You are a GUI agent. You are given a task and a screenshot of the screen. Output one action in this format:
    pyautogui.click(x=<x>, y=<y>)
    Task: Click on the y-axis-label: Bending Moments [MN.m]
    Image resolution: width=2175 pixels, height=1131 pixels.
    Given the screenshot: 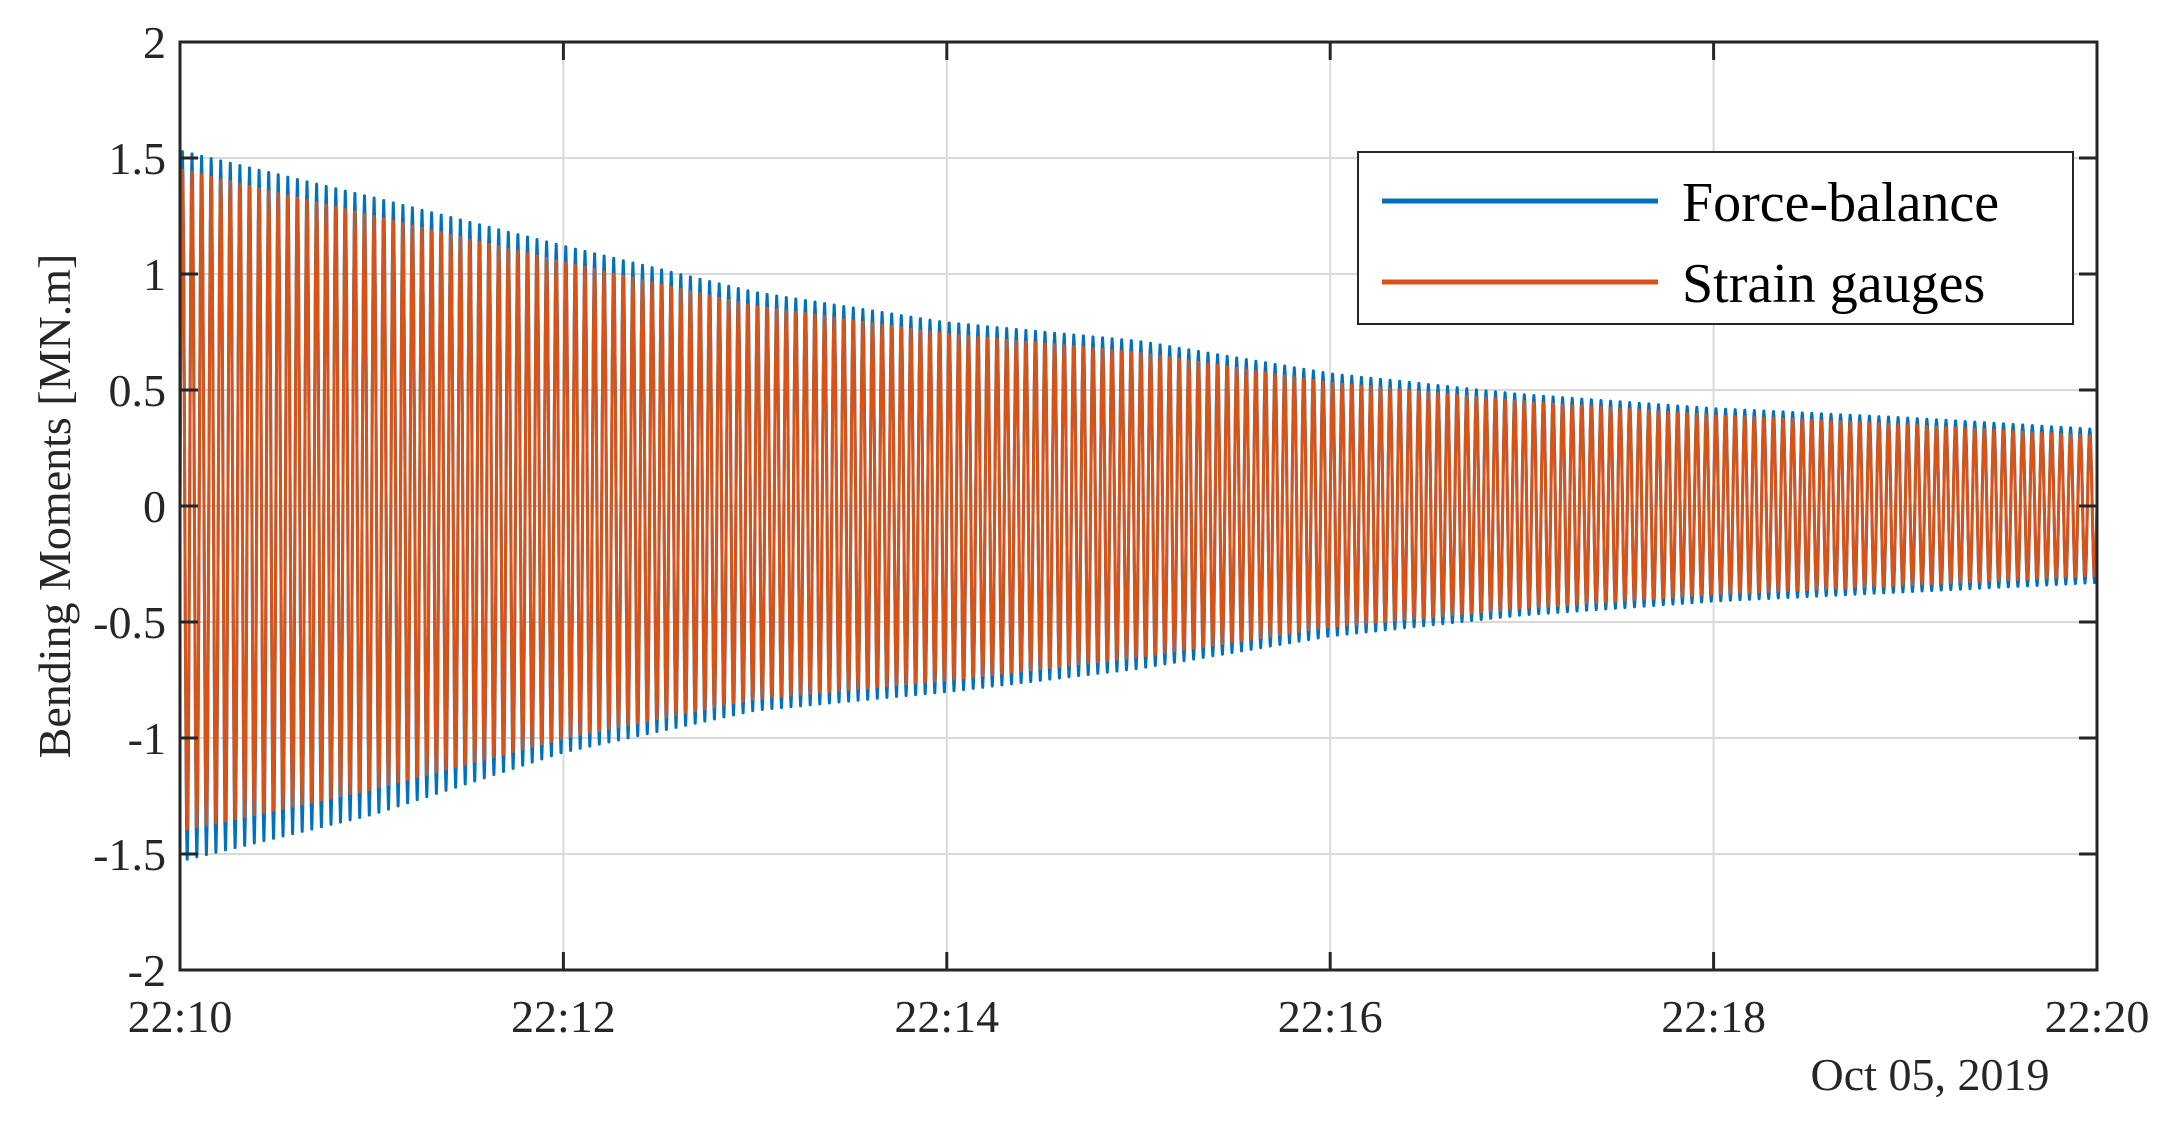 What is the action you would take?
    pyautogui.click(x=54, y=506)
    